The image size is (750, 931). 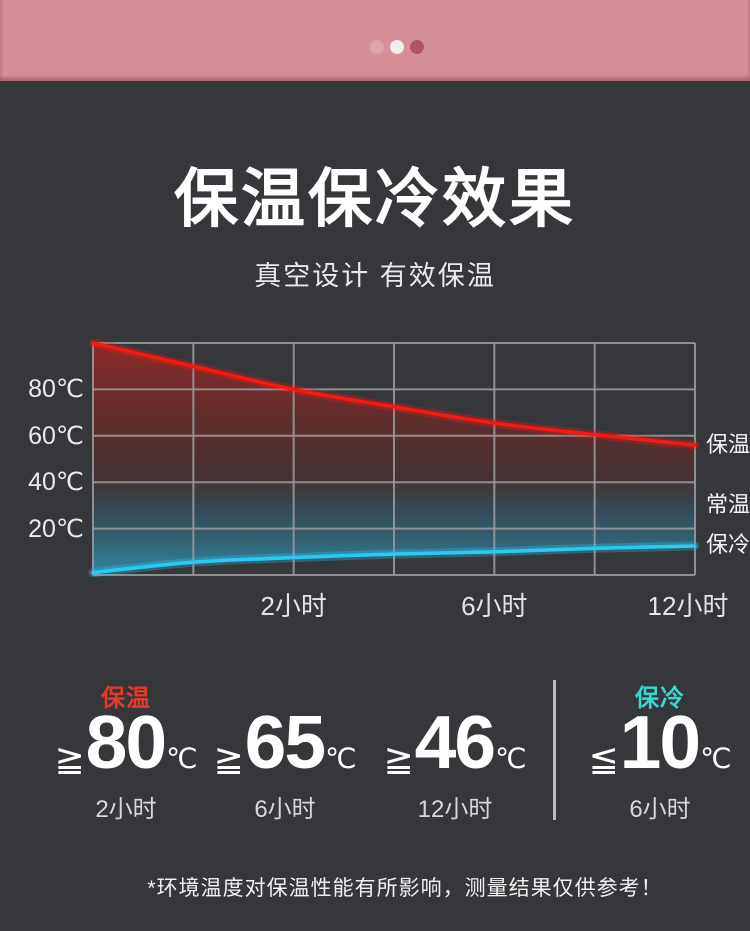 What do you see at coordinates (688, 606) in the screenshot?
I see `x-tick-label: 12小时` at bounding box center [688, 606].